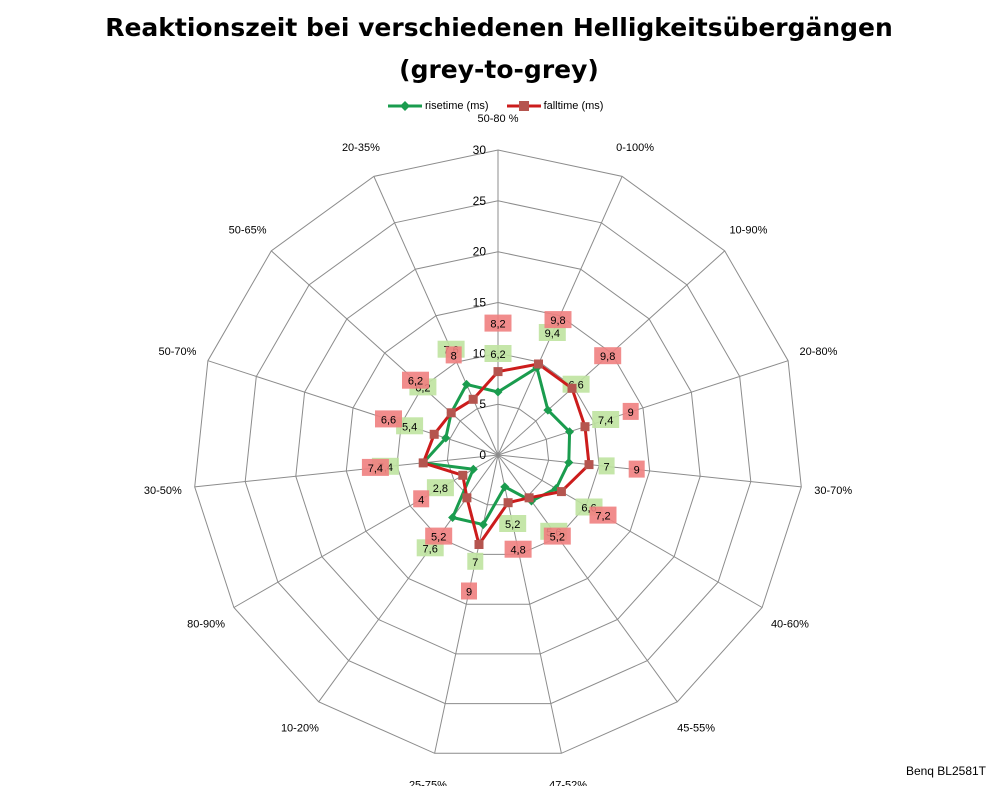 This screenshot has width=998, height=786. Describe the element at coordinates (361, 148) in the screenshot. I see `category-label: 20-35%` at that location.